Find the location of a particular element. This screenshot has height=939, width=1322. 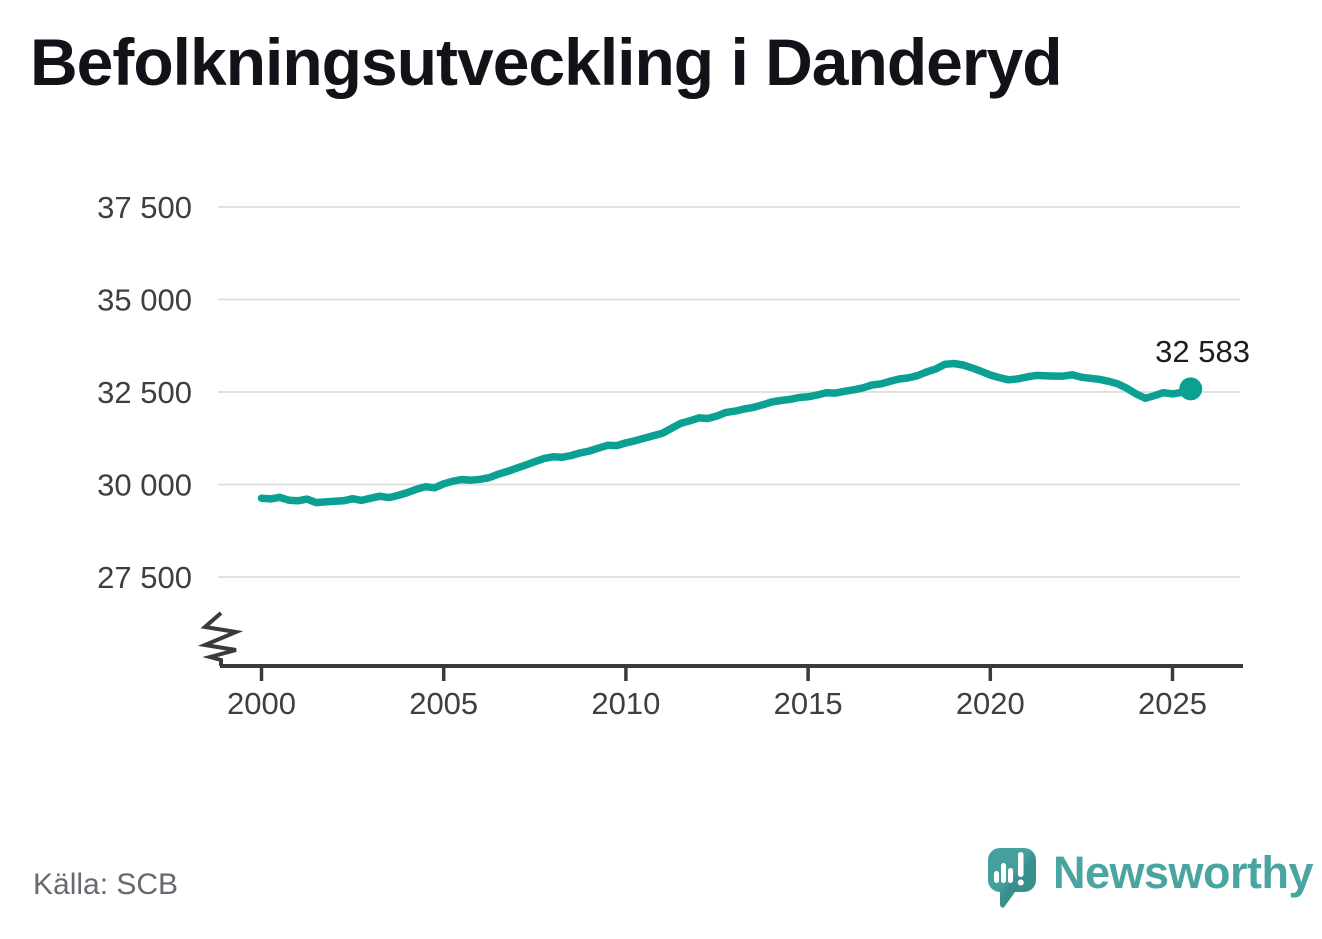

y-tick-label: 32 500 is located at coordinates (144, 392).